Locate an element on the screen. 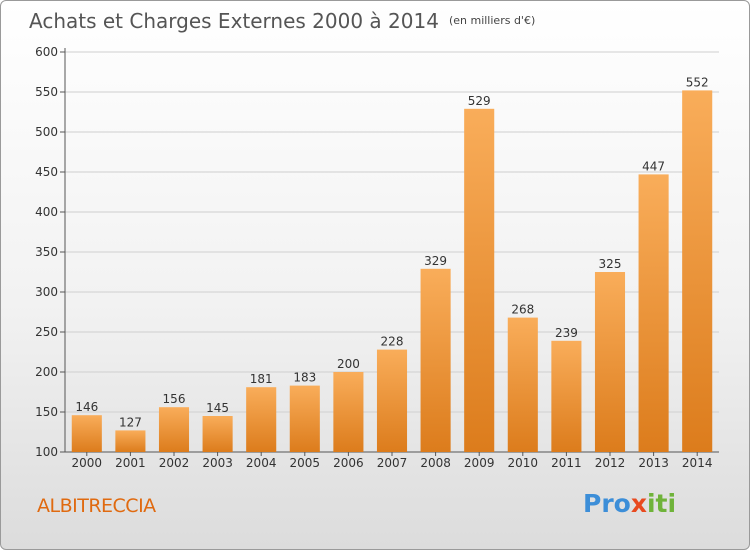 This screenshot has width=750, height=550. x-tick-label: 2014 is located at coordinates (697, 463).